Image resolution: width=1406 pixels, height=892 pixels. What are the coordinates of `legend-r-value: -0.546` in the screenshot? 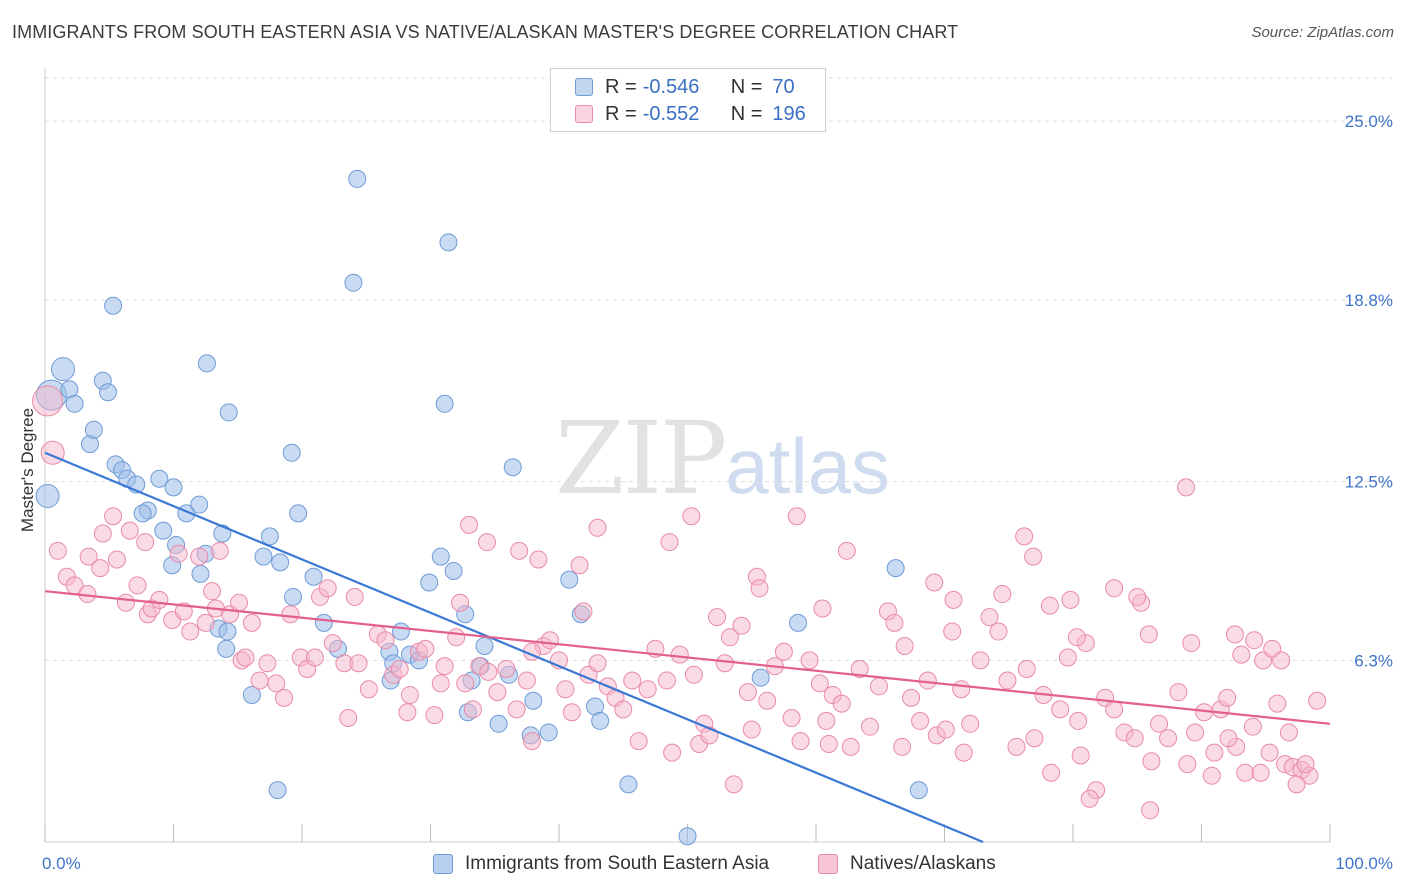 It's located at (671, 86).